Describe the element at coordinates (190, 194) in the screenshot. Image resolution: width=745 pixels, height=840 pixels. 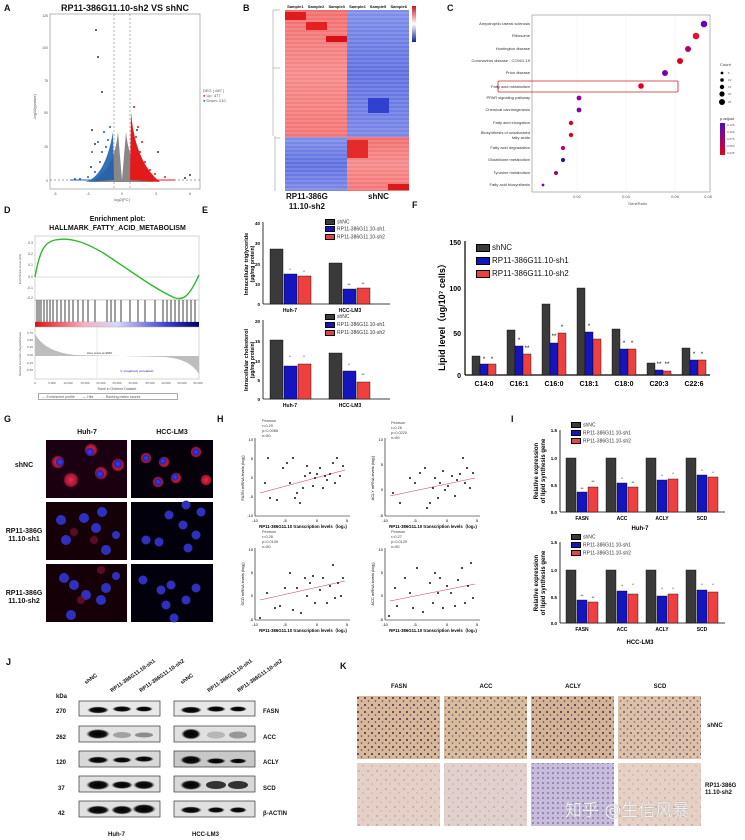
I see `svg-text: 6` at that location.